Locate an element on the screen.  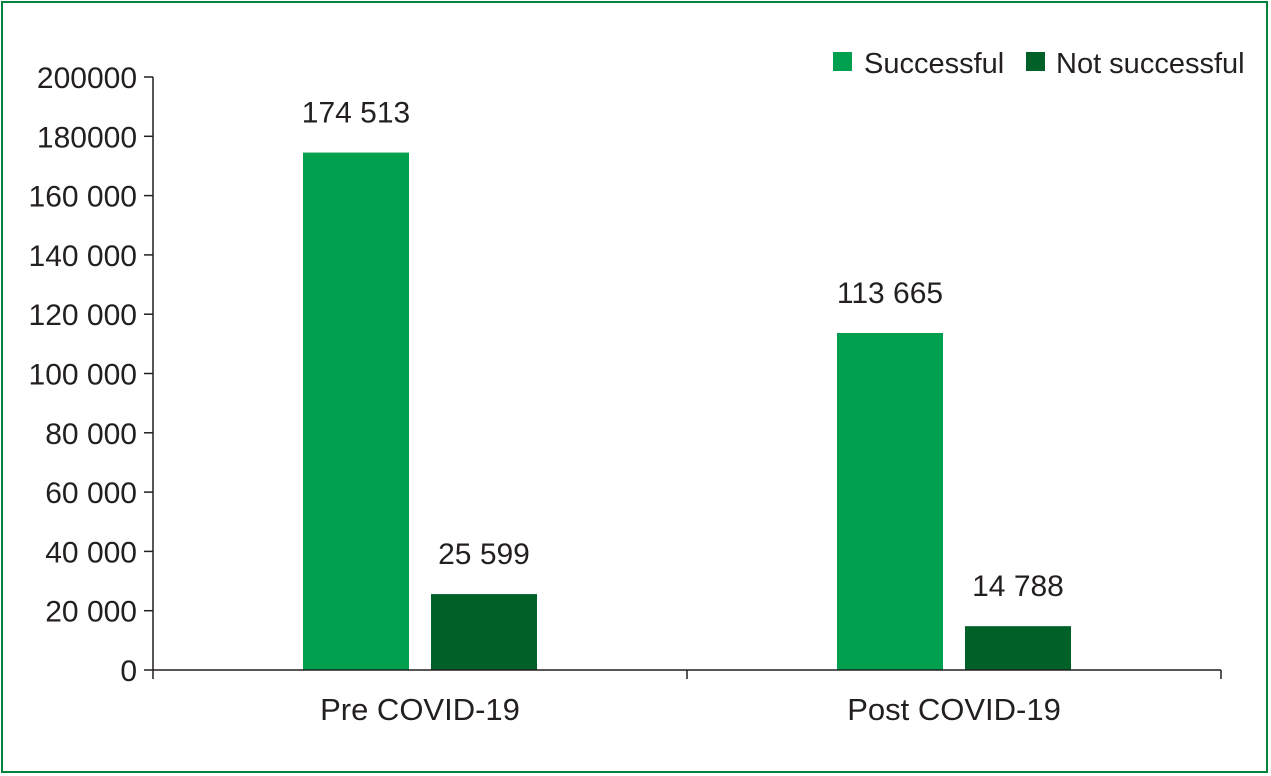
y-tick-label: 80 000 is located at coordinates (91, 434).